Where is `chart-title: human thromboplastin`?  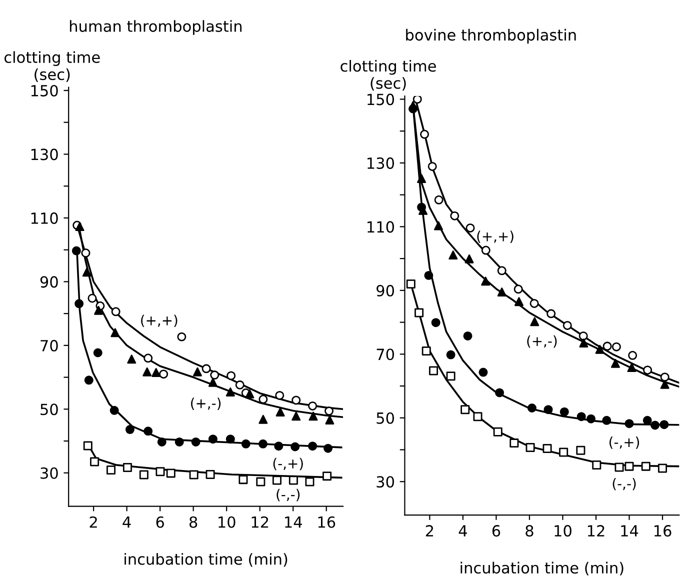
chart-title: human thromboplastin is located at coordinates (156, 27).